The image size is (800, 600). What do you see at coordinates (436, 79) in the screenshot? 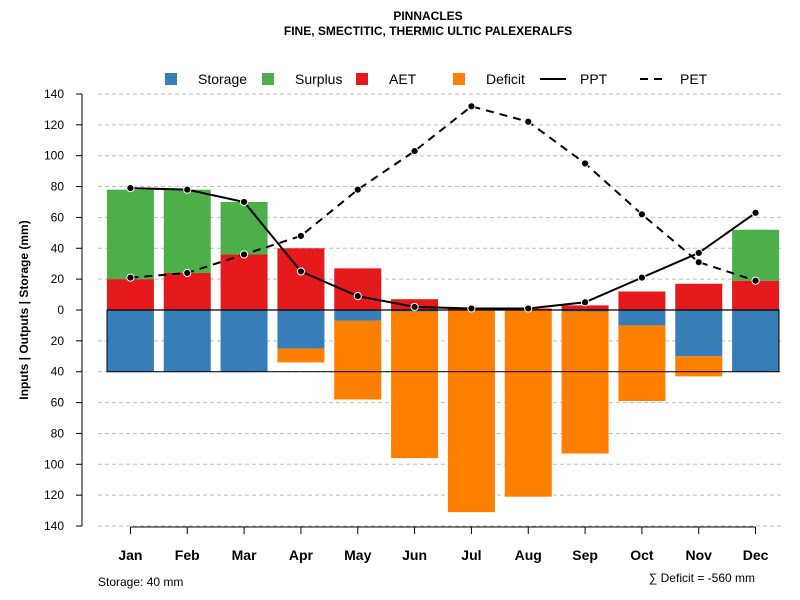
I see `legend: Storage Surplus AET Deficit PPT PET` at bounding box center [436, 79].